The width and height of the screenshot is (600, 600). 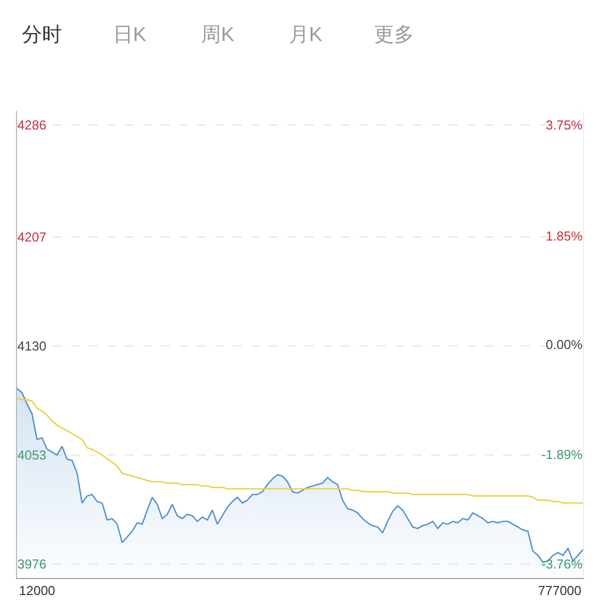 I want to click on y2-tick-label: -1.89%, so click(x=562, y=454).